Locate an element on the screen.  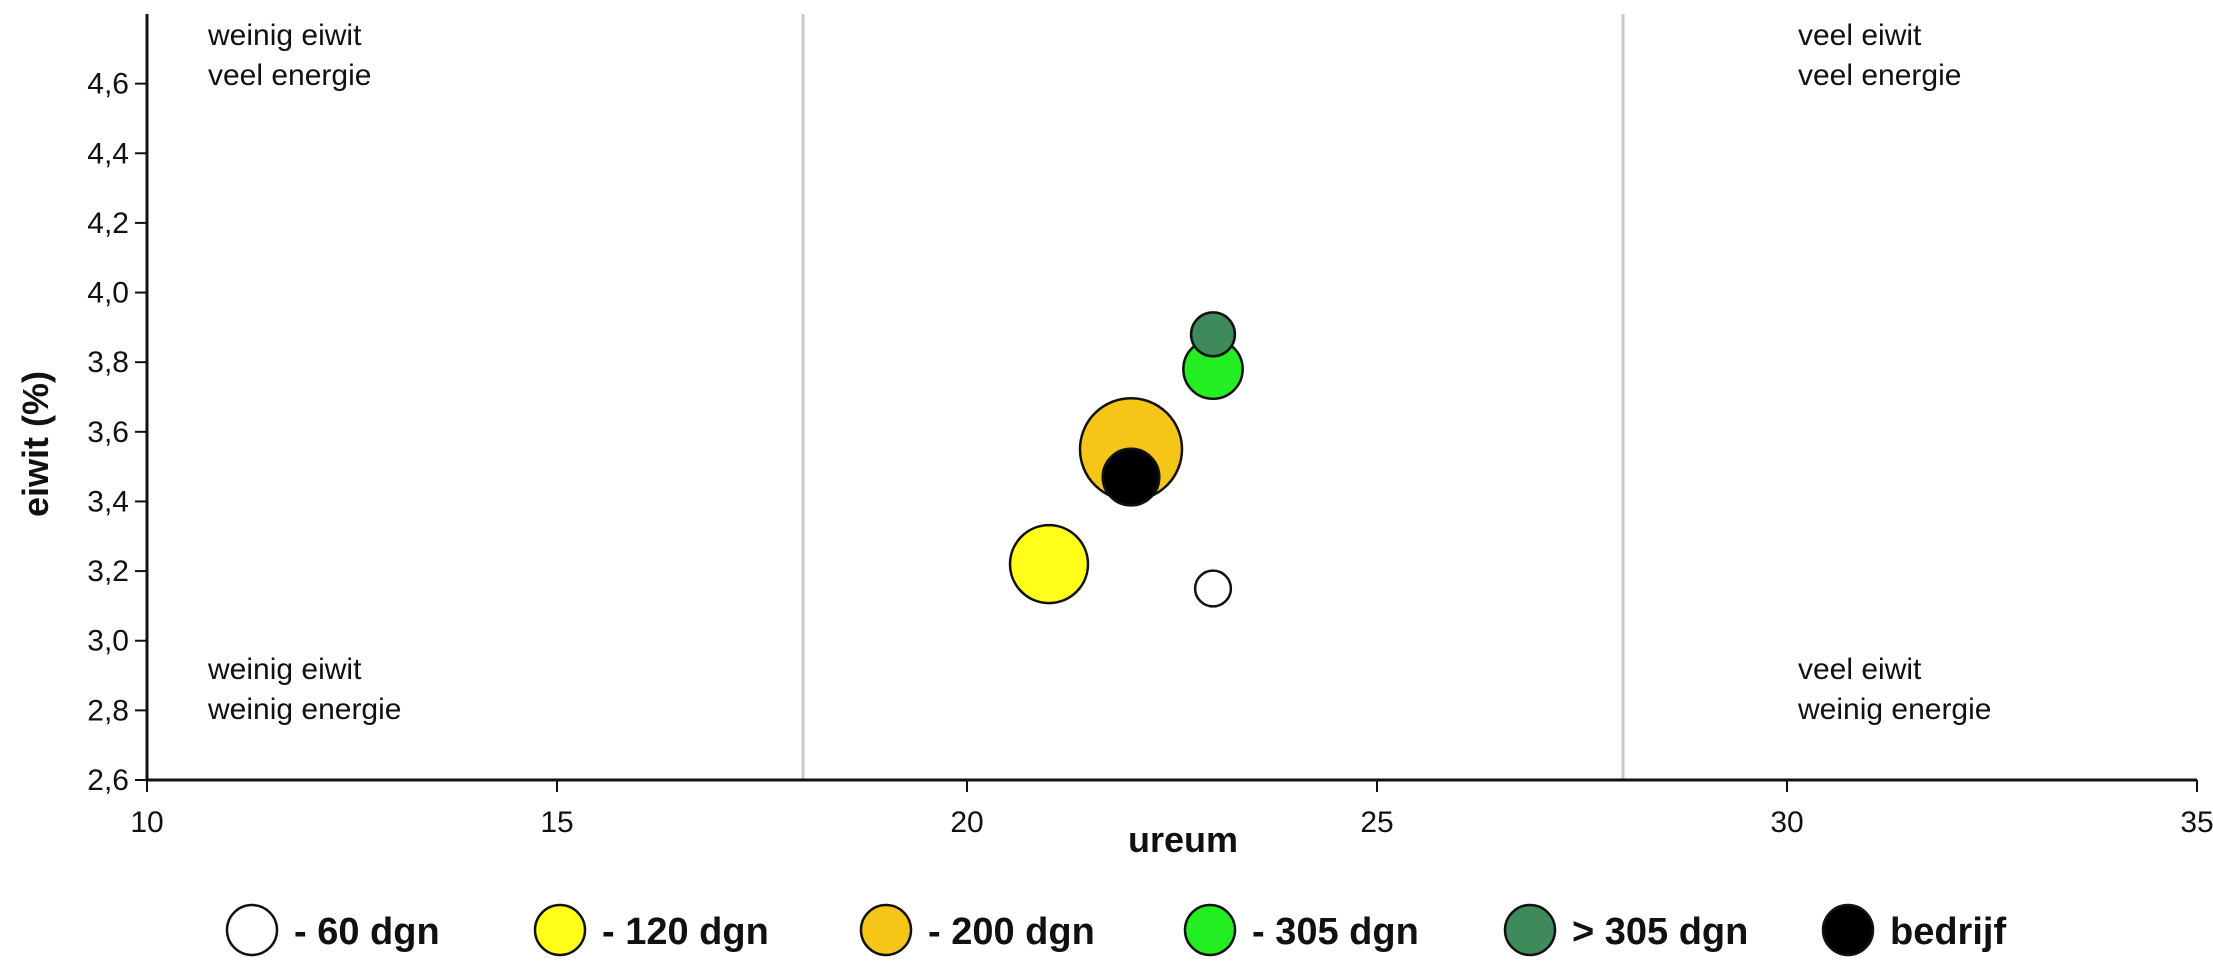
quadrant-label-bottom-right: veel eiwit is located at coordinates (1860, 669).